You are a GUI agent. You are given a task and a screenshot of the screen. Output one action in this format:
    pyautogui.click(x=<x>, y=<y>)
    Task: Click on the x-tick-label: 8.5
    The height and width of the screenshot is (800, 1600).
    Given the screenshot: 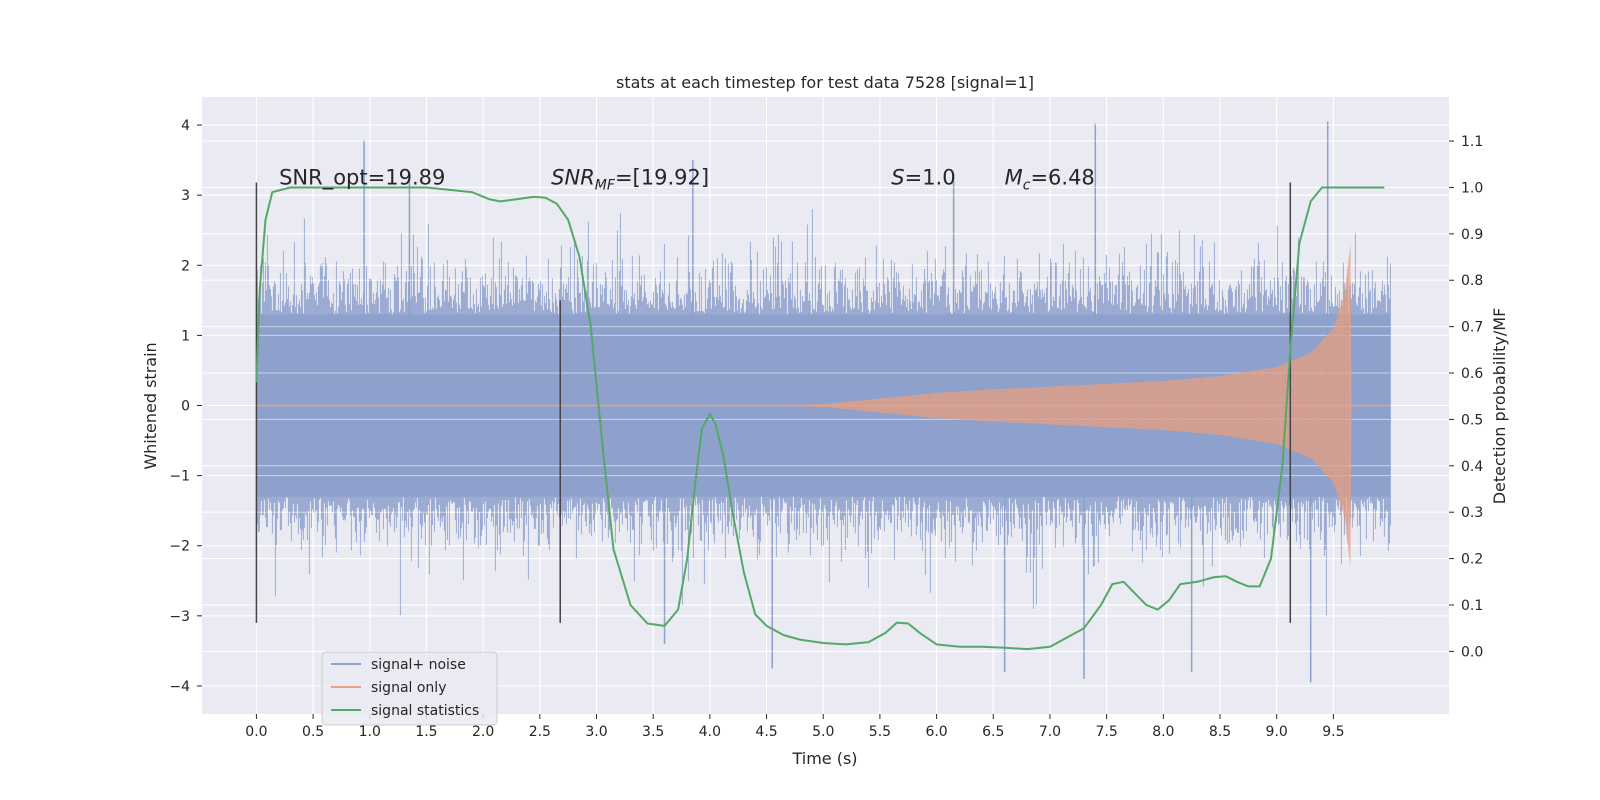 What is the action you would take?
    pyautogui.click(x=1220, y=732)
    